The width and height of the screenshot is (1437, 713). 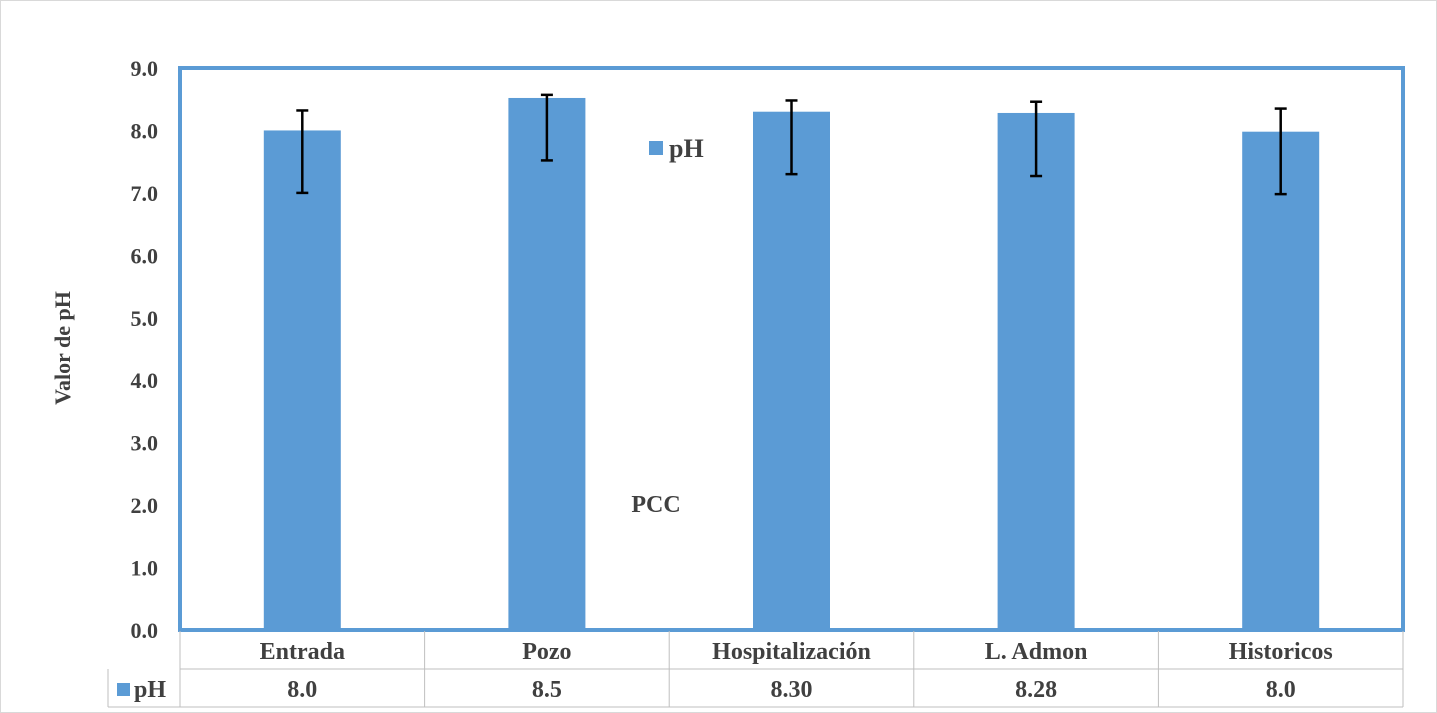 What do you see at coordinates (791, 370) in the screenshot?
I see `bar-hospitalizaci-n` at bounding box center [791, 370].